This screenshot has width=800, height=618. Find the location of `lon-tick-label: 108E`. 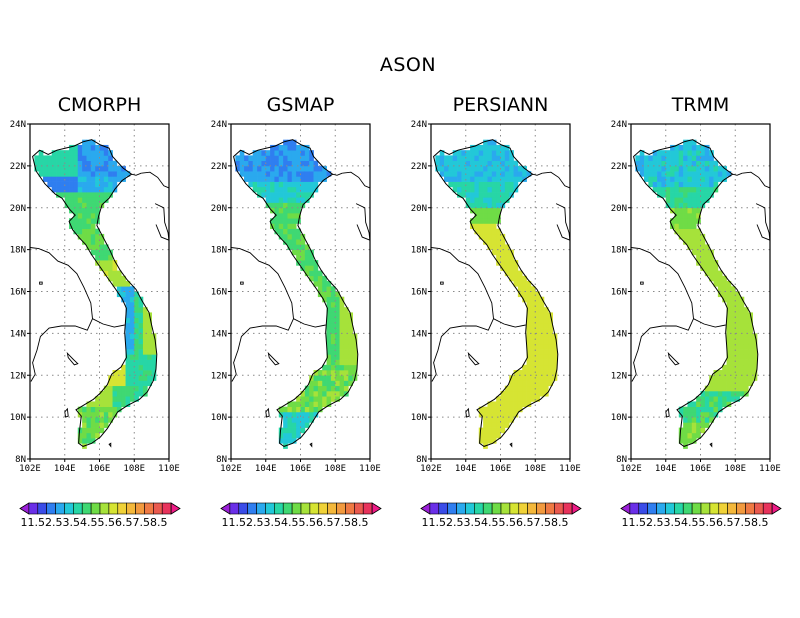

lon-tick-label: 108E is located at coordinates (134, 469).